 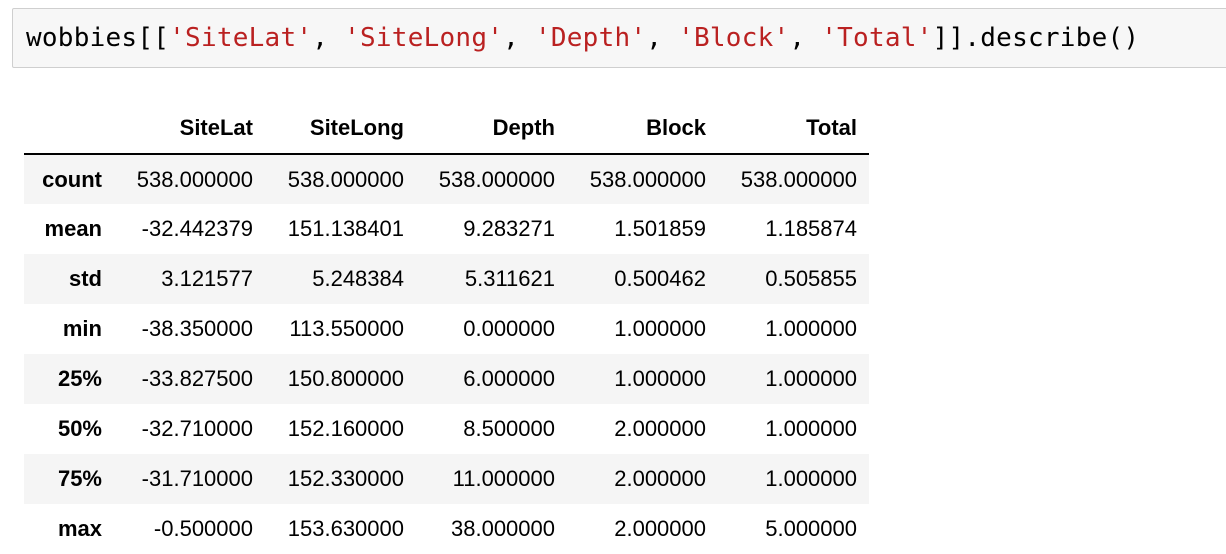 I want to click on code-string-token: 'Depth', so click(x=590, y=38).